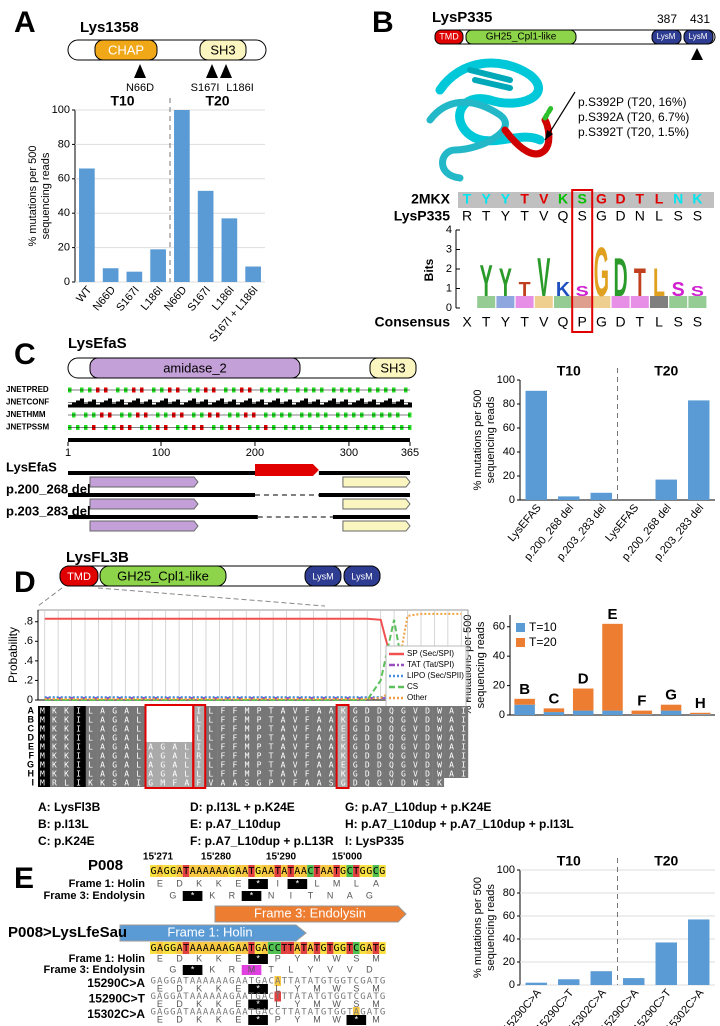 The width and height of the screenshot is (720, 1026). I want to click on category-label: D, so click(583, 678).